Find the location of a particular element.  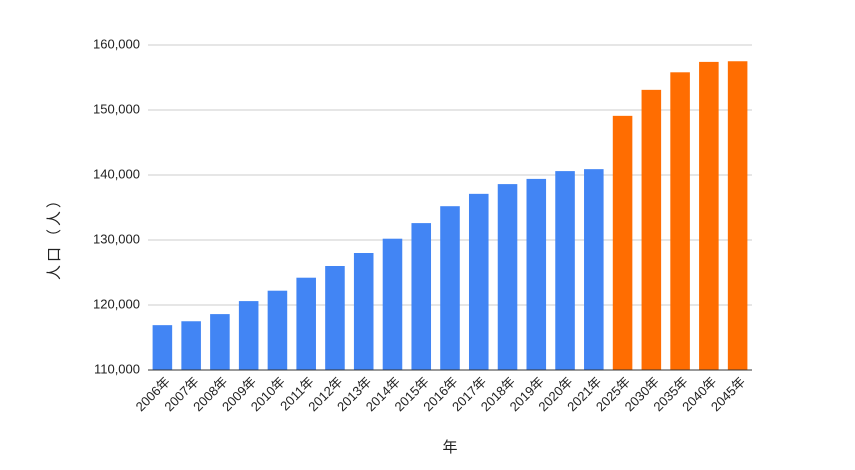

y-tick-label: 120,000 is located at coordinates (116, 303).